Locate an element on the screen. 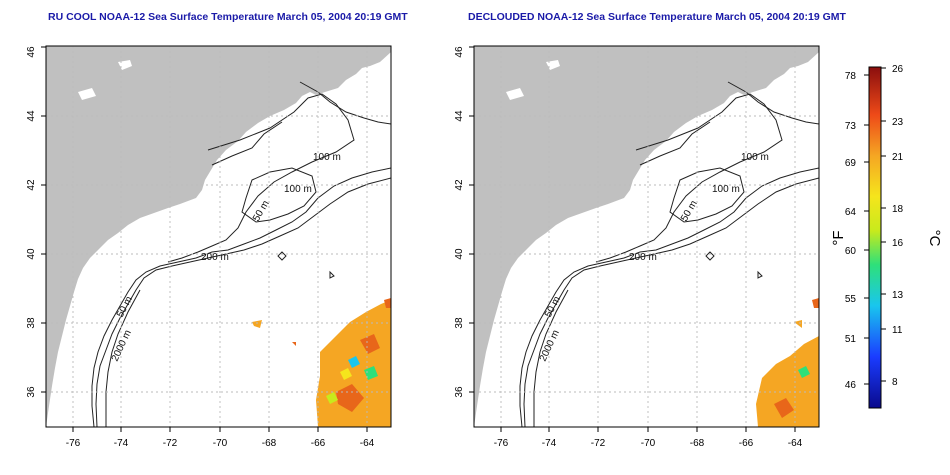 The height and width of the screenshot is (475, 950). colorbar-f-tick-label: 73 is located at coordinates (851, 126).